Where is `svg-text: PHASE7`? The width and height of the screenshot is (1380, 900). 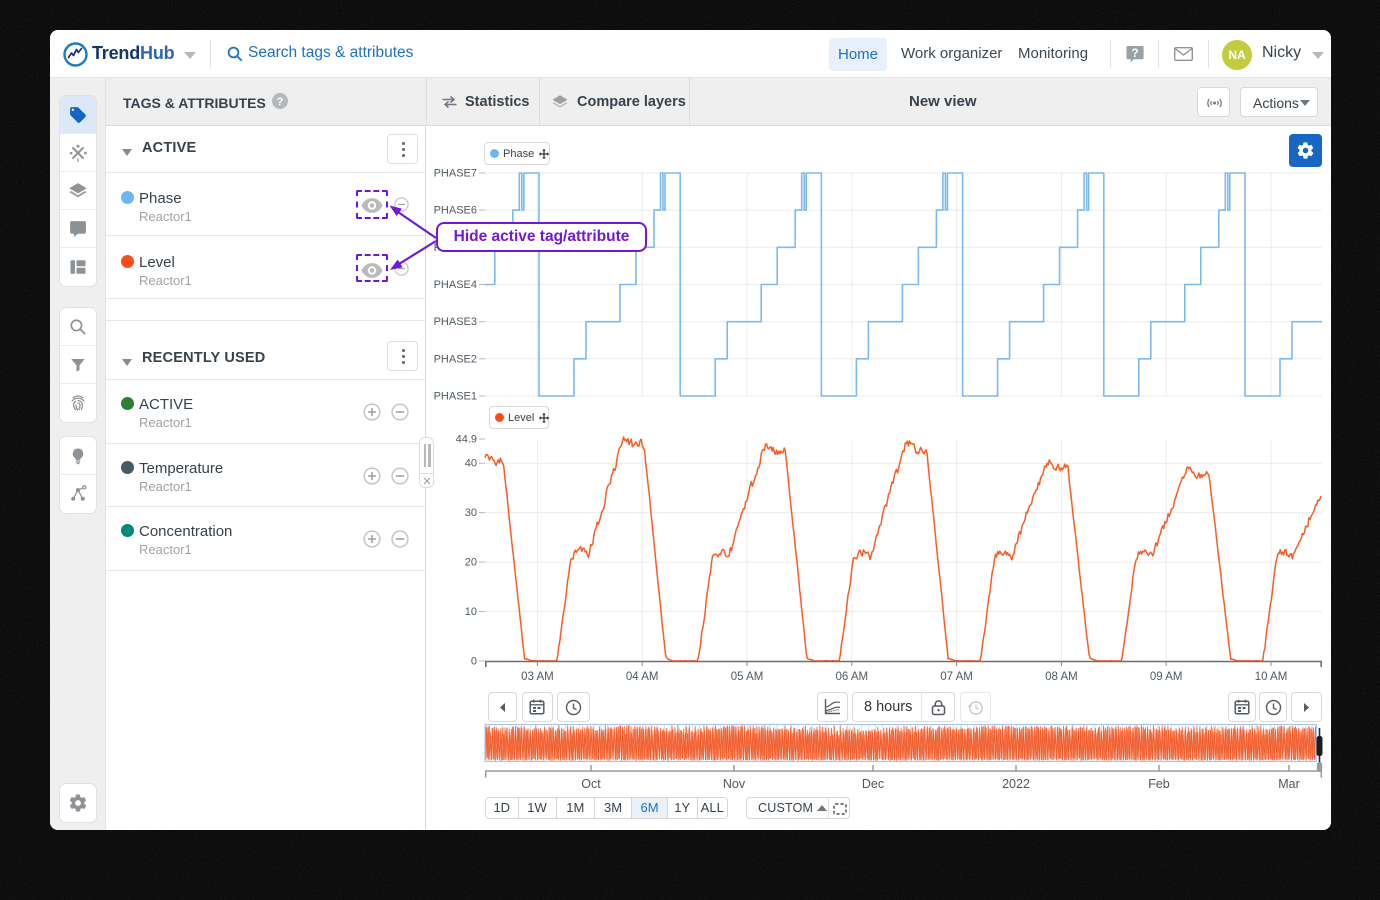
svg-text: PHASE7 is located at coordinates (455, 174).